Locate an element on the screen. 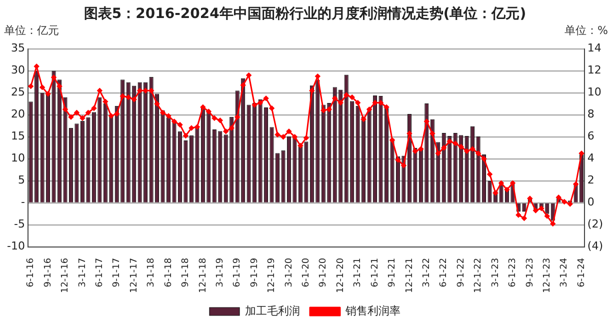 This screenshot has width=612, height=327. x-tick-label: 6-1-23 is located at coordinates (513, 273).